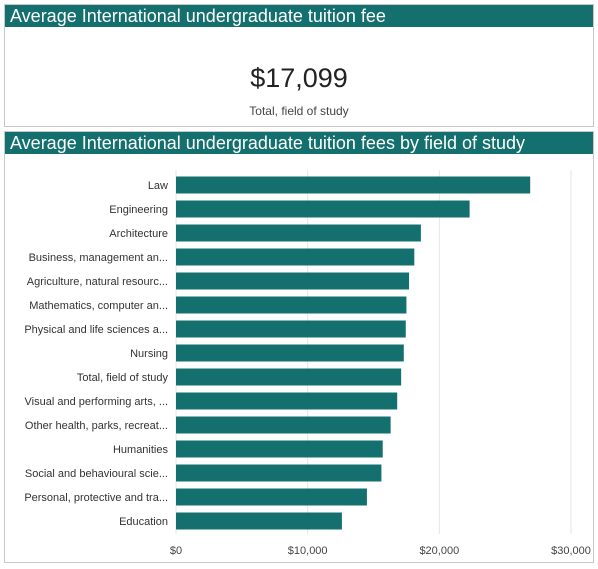  I want to click on category-label: Education, so click(143, 522).